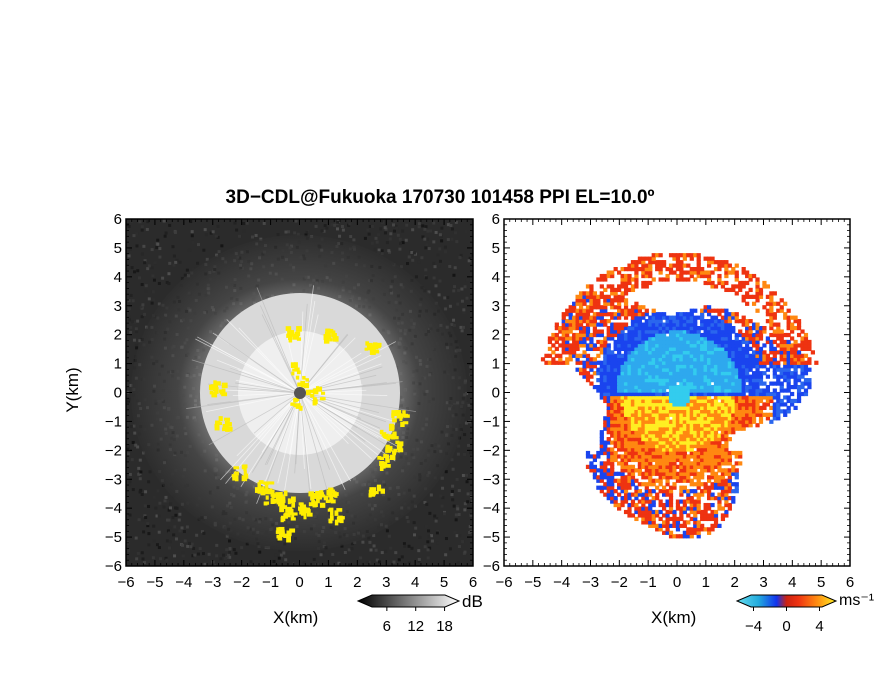 This screenshot has height=680, width=880. What do you see at coordinates (330, 405) in the screenshot?
I see `streak` at bounding box center [330, 405].